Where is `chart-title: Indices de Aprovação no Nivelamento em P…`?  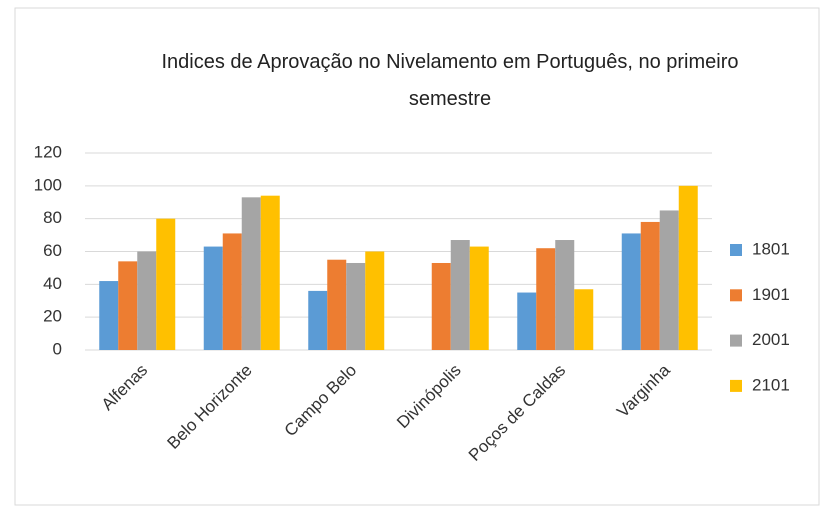 chart-title: Indices de Aprovação no Nivelamento em P… is located at coordinates (450, 80).